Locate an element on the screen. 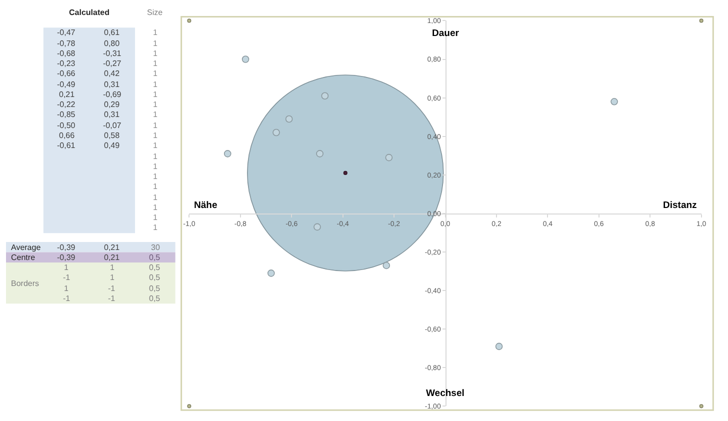 Image resolution: width=728 pixels, height=421 pixels. text: -0,50 is located at coordinates (66, 125).